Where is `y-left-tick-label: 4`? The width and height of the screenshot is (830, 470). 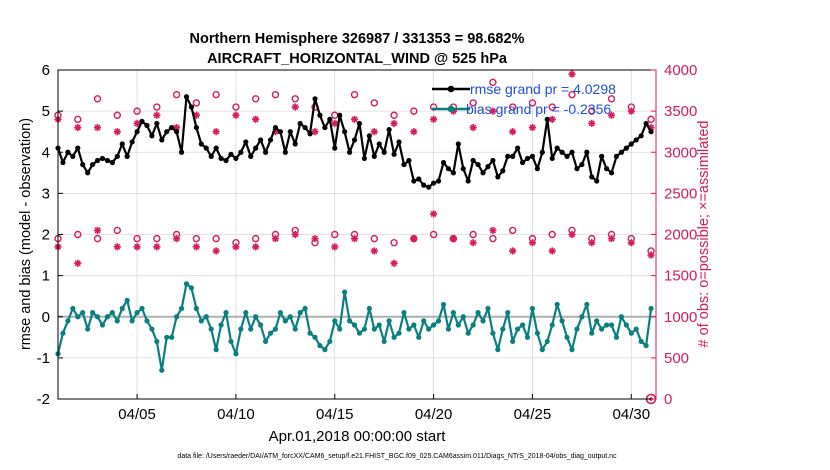
y-left-tick-label: 4 is located at coordinates (46, 152).